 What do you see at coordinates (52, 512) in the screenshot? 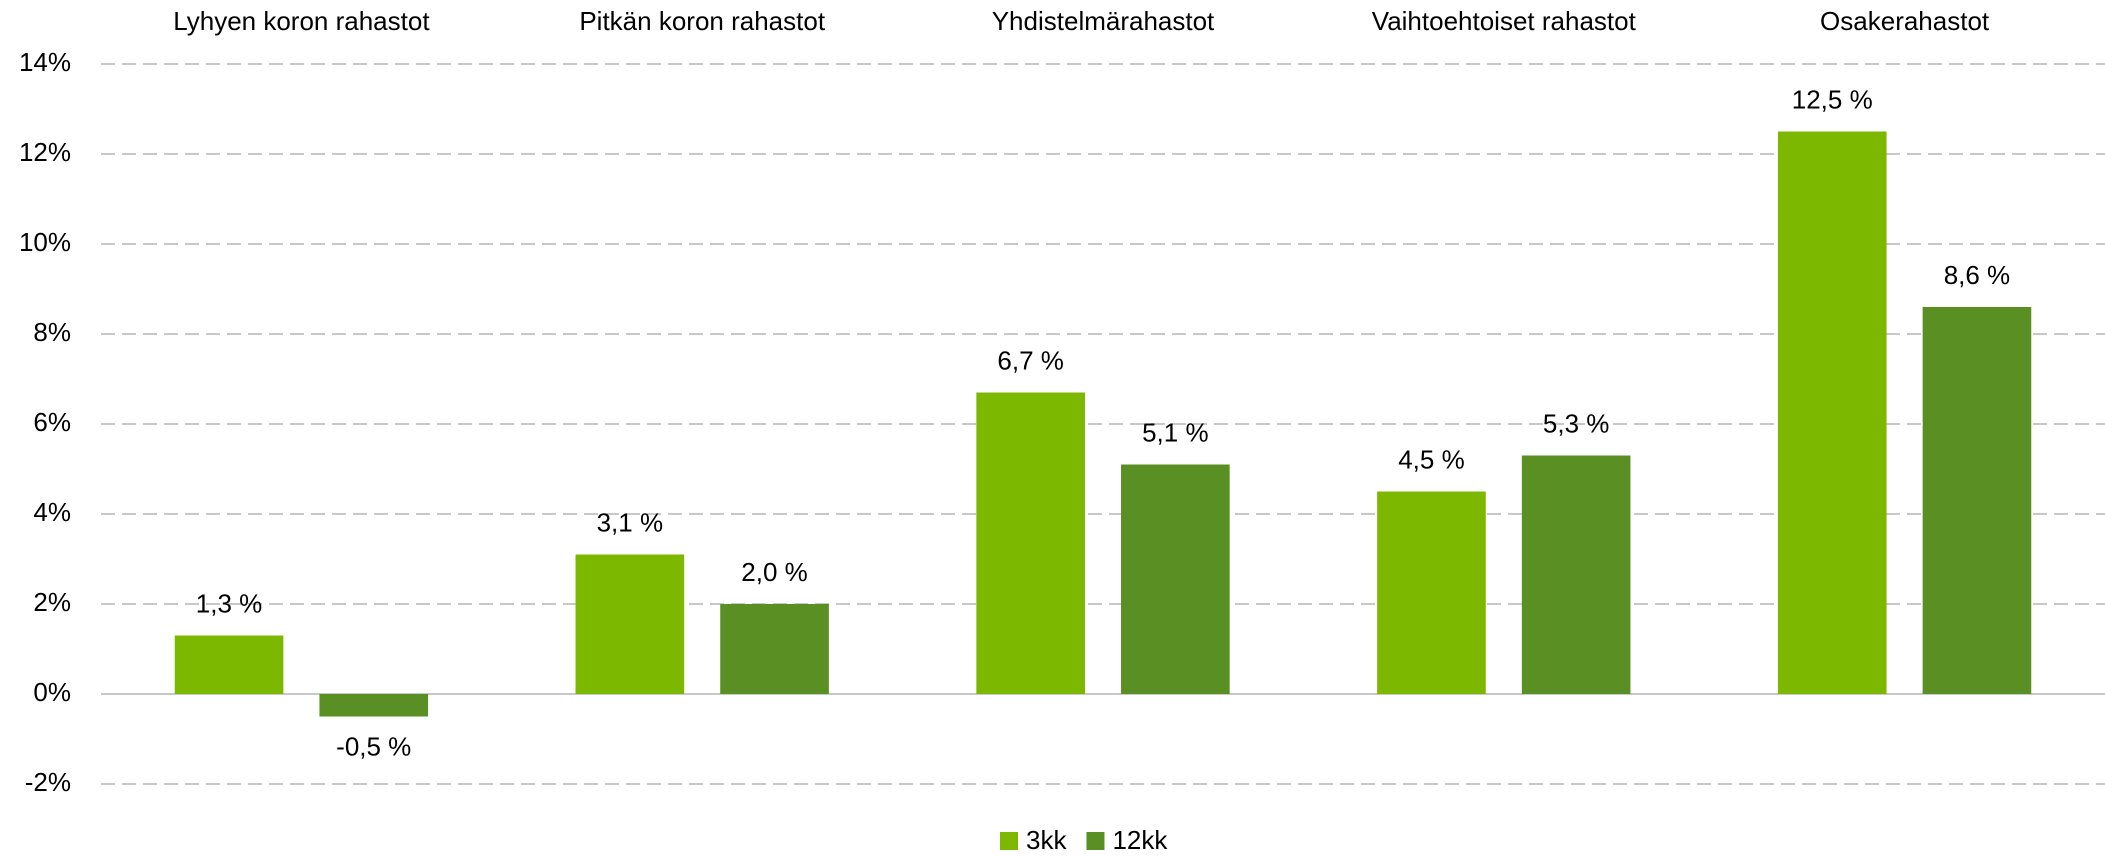
I see `y-tick-label: 4%` at bounding box center [52, 512].